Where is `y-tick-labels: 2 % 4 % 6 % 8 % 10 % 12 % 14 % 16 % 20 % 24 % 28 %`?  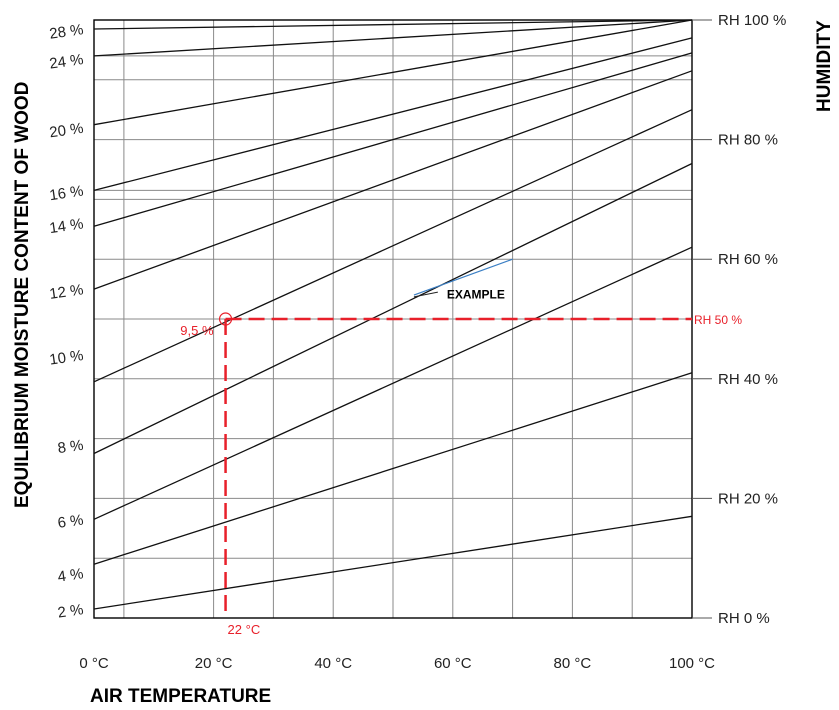
y-tick-labels: 2 % 4 % 6 % 8 % 10 % 12 % 14 % 16 % 20 % 24 % 28 % is located at coordinates (66, 321).